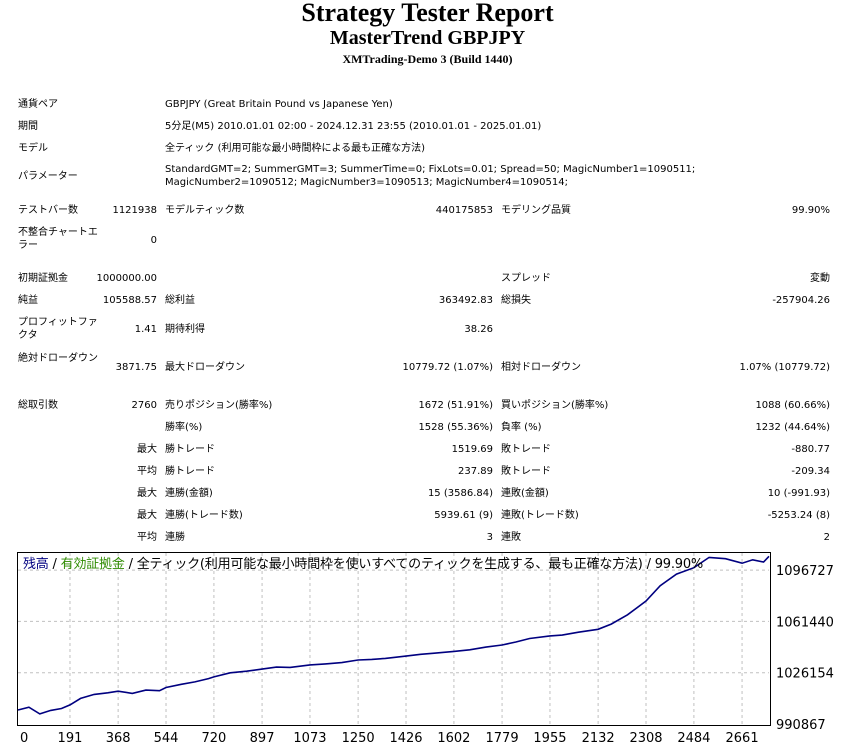 This screenshot has width=855, height=744. I want to click on gross-loss-label: 総損失, so click(516, 300).